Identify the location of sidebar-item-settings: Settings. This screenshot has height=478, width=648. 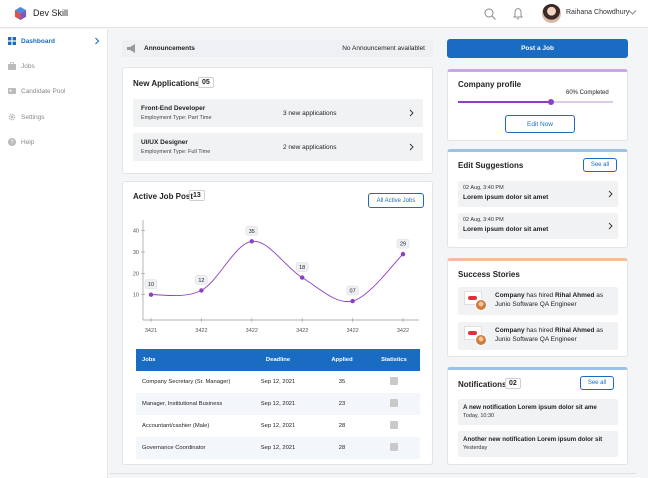
(26, 117).